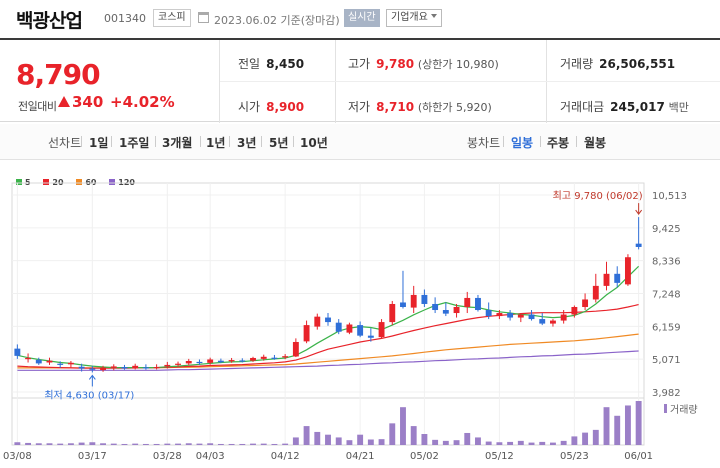 This screenshot has height=468, width=720. I want to click on company-info-dropdown: 기업개요, so click(414, 18).